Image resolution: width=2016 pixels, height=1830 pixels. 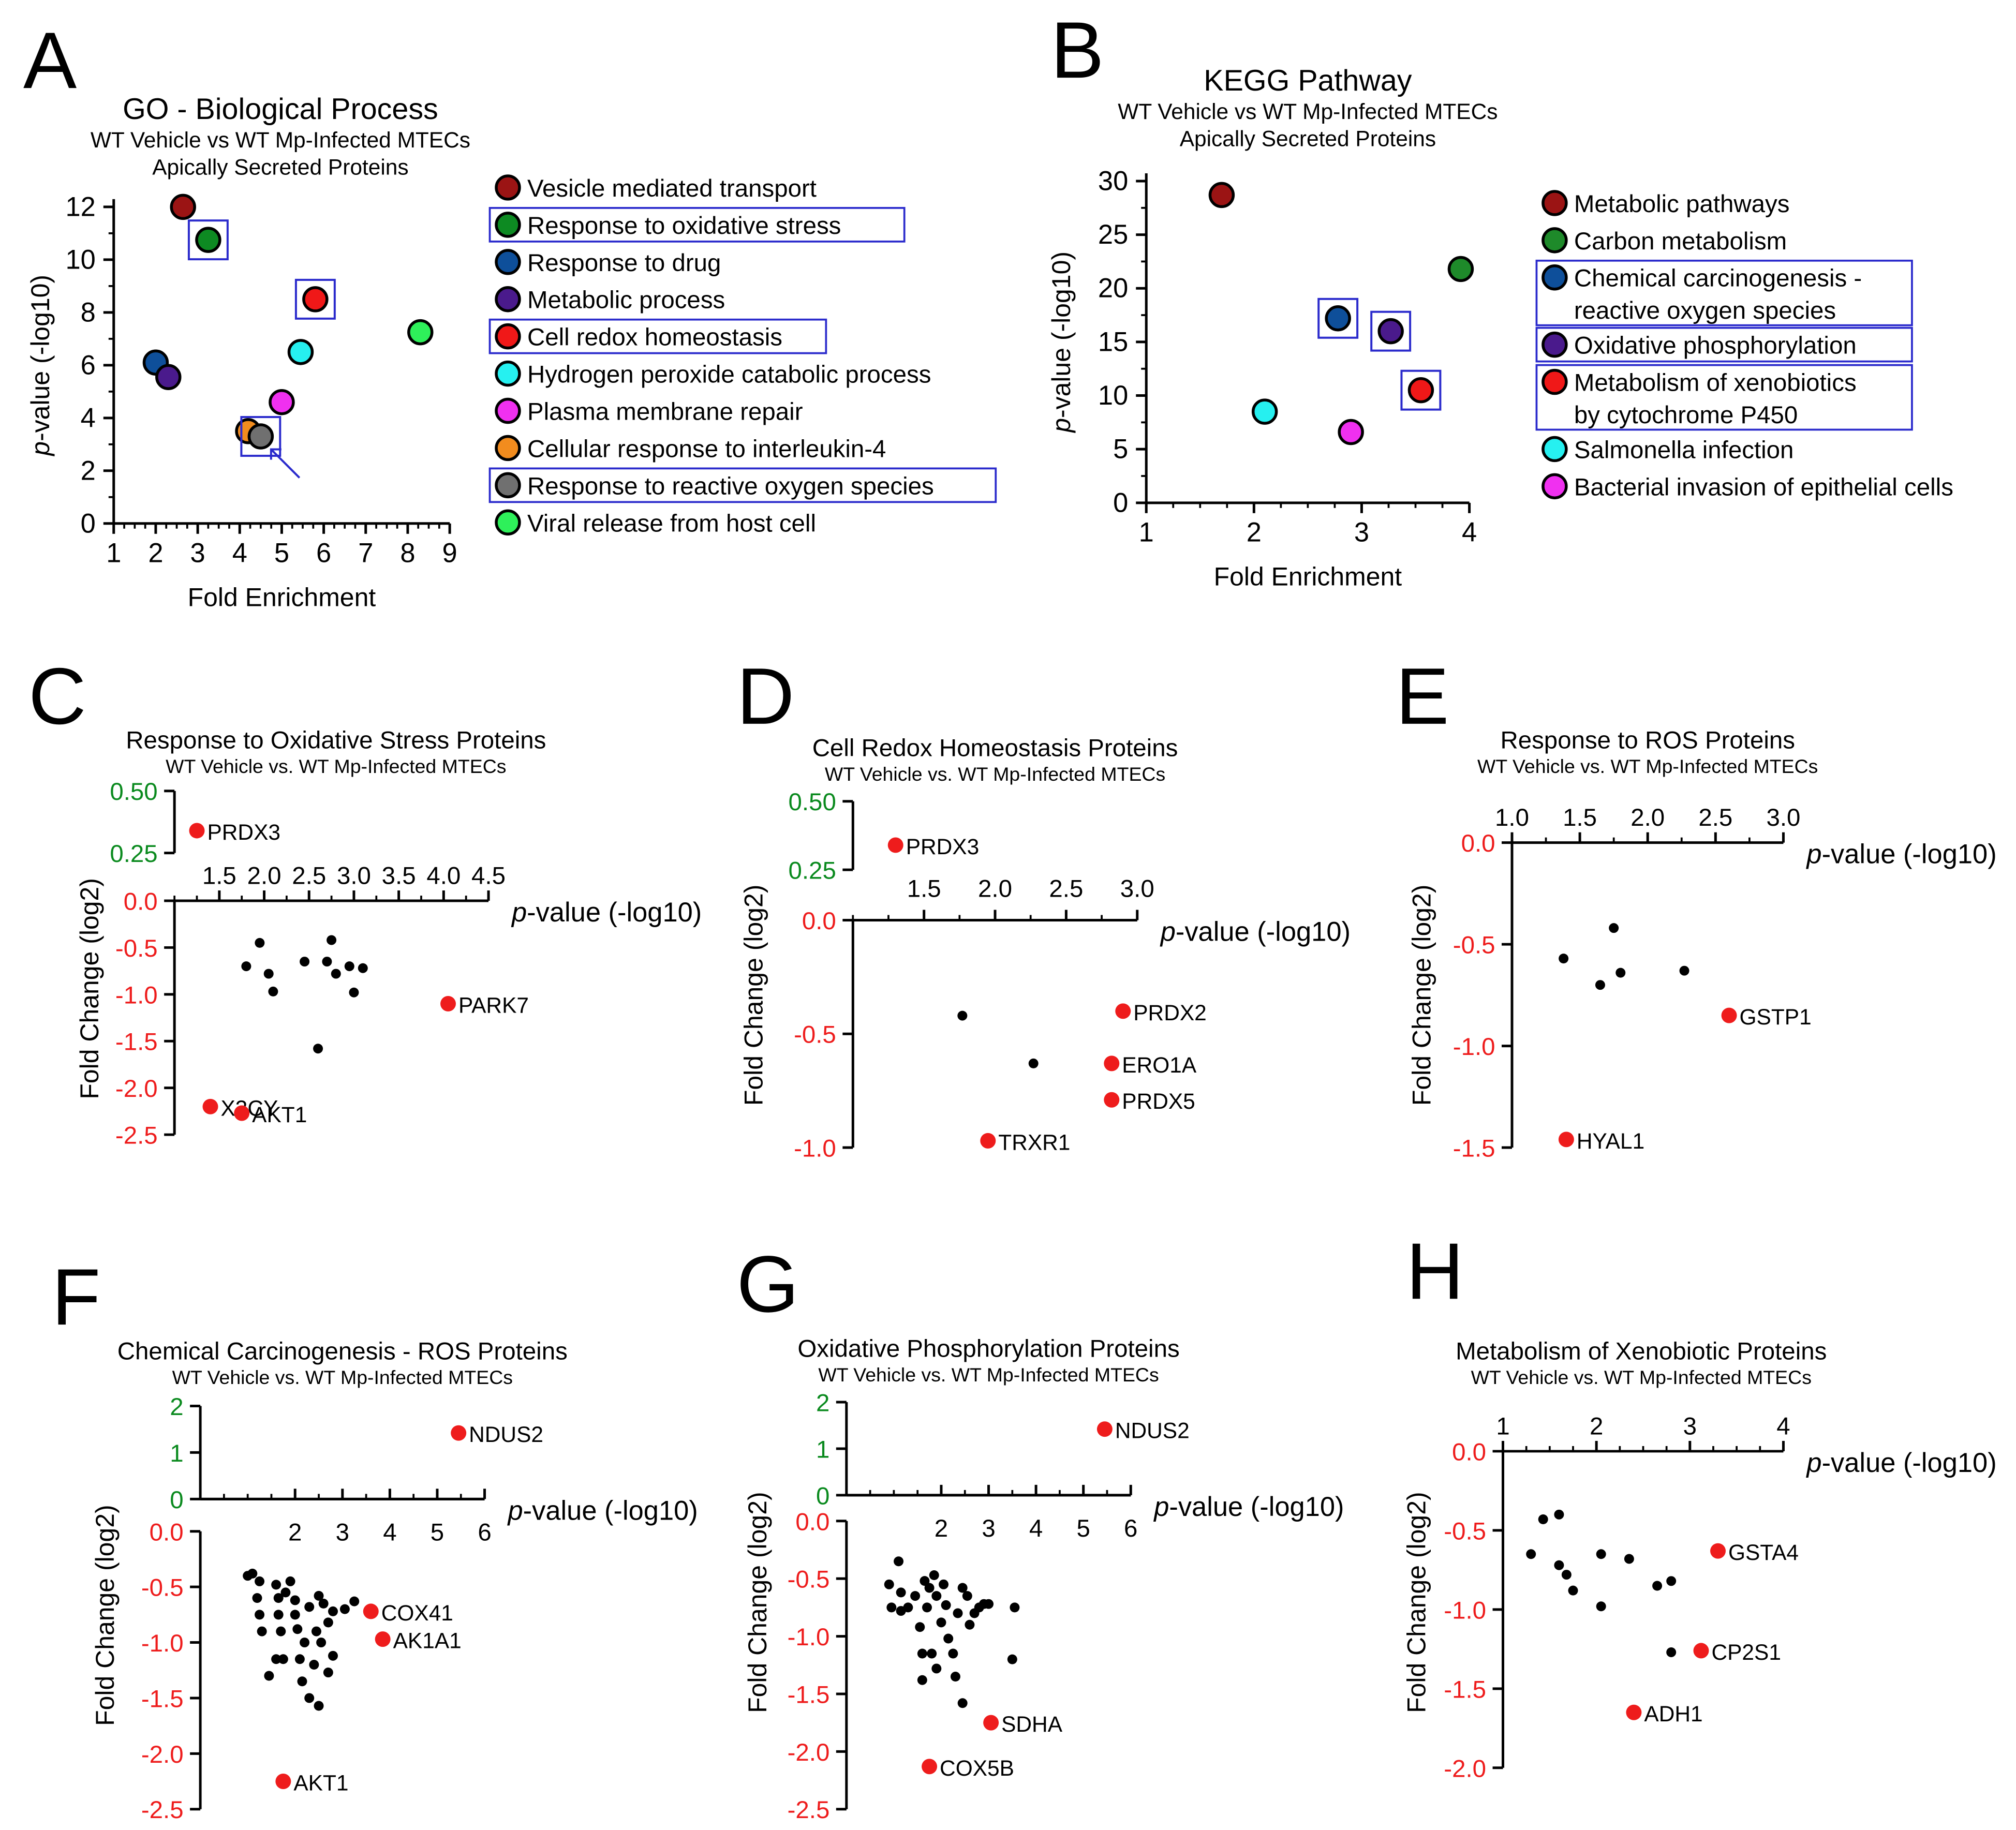 What do you see at coordinates (1032, 1724) in the screenshot?
I see `point-label: SDHA` at bounding box center [1032, 1724].